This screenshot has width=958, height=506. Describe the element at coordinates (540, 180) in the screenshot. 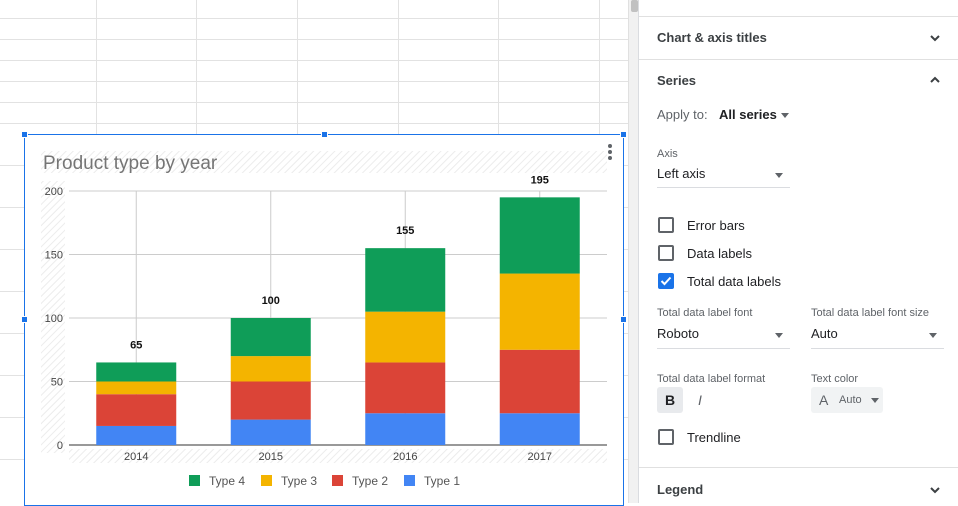

I see `total-data-label: 195` at that location.